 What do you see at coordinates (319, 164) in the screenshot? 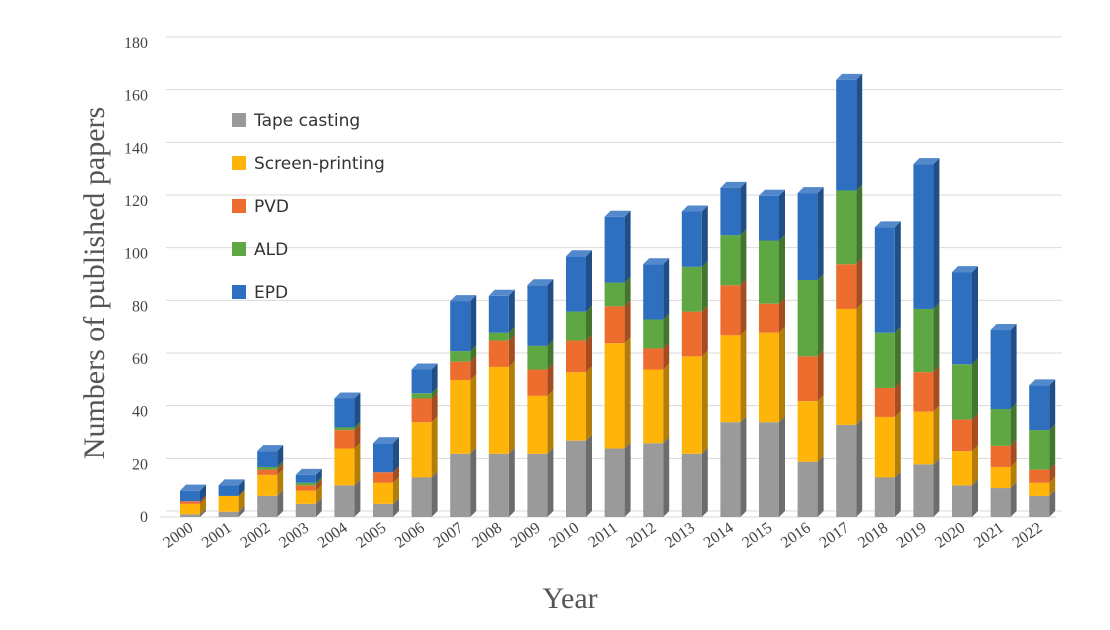
I see `legend-label: Screen-printing` at bounding box center [319, 164].